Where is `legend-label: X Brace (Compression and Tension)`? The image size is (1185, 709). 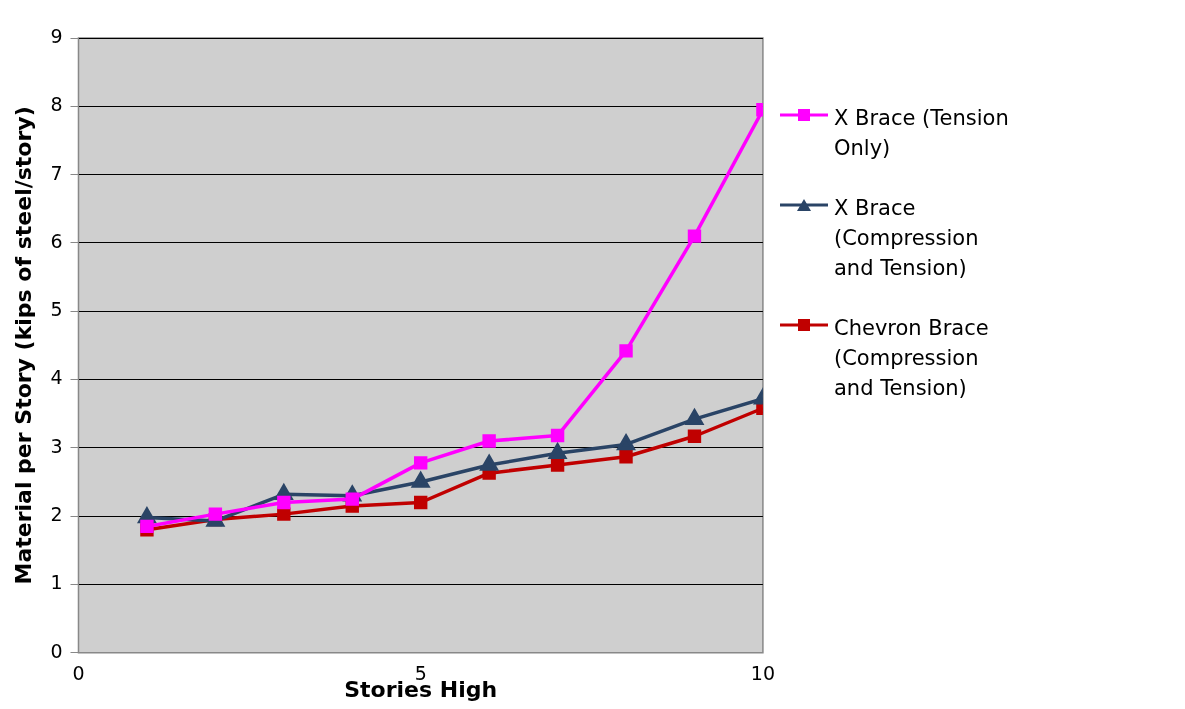
legend-label: X Brace (Compression and Tension) is located at coordinates (907, 238).